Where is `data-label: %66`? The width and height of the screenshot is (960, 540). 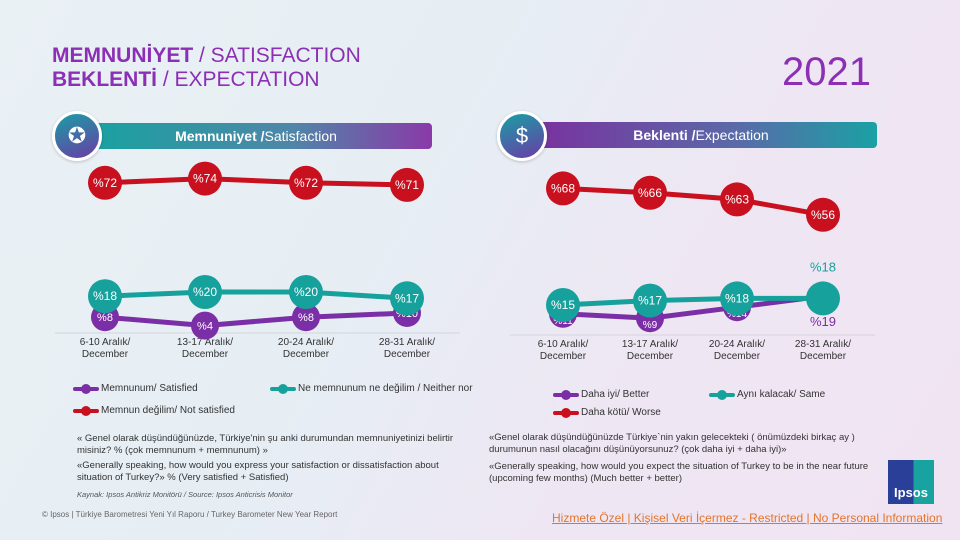
data-label: %66 is located at coordinates (650, 193).